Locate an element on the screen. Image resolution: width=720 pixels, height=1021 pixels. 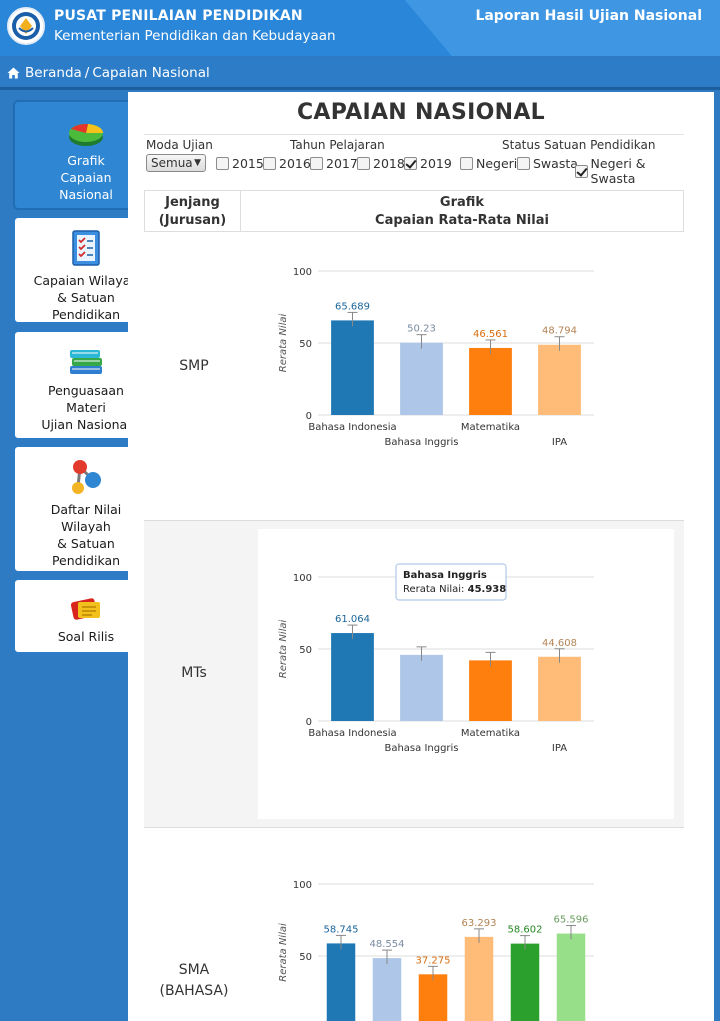
page-edge is located at coordinates (717, 556).